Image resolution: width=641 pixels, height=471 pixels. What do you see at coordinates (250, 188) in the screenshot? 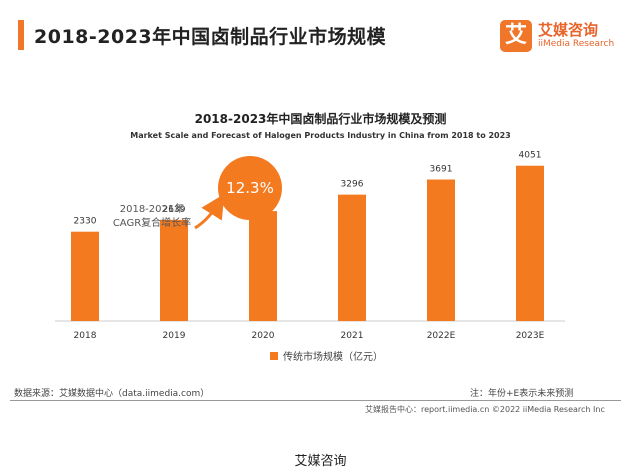
I see `cagr-value-badge: 12.3%` at bounding box center [250, 188].